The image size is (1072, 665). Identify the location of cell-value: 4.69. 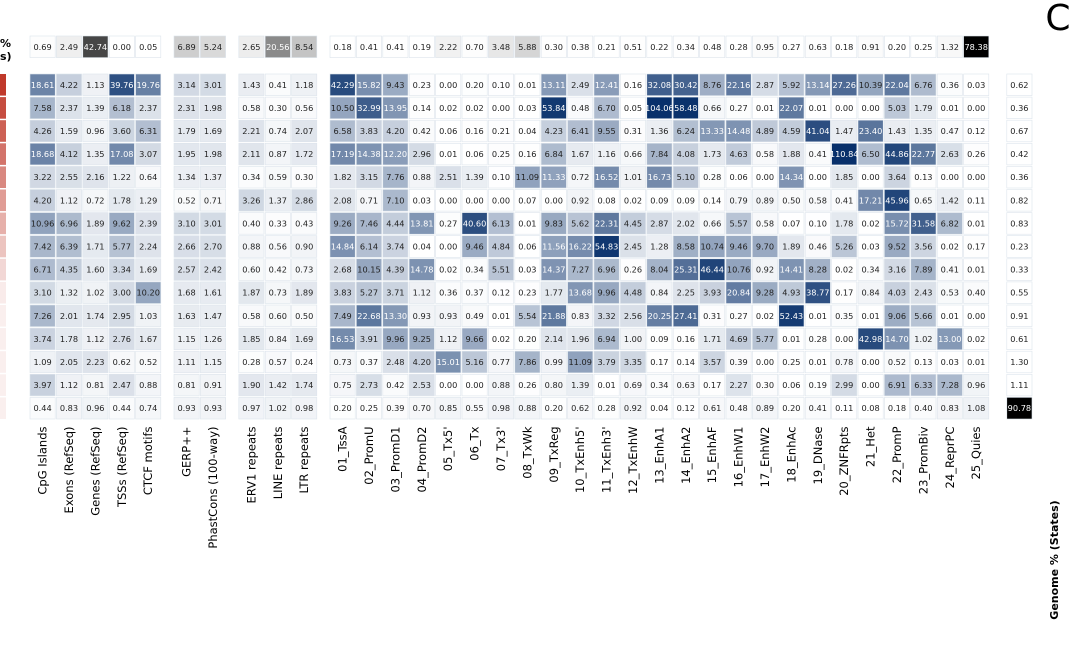
(738, 339).